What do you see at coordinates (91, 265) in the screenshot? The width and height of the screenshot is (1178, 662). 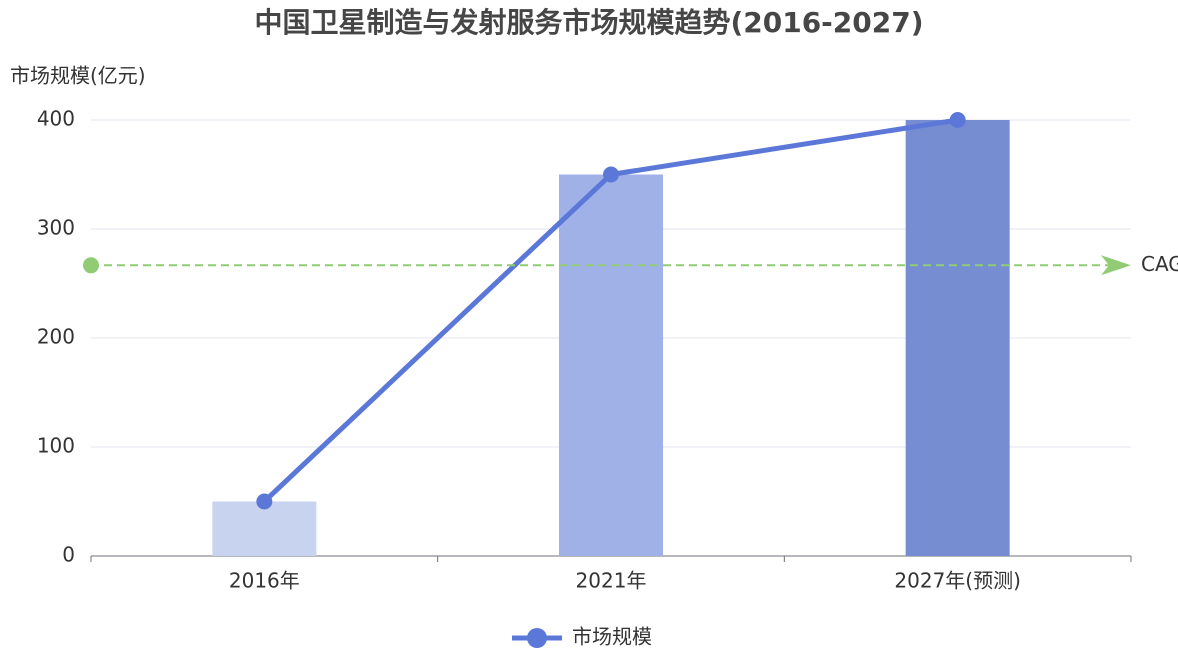 I see `mark-line-start` at bounding box center [91, 265].